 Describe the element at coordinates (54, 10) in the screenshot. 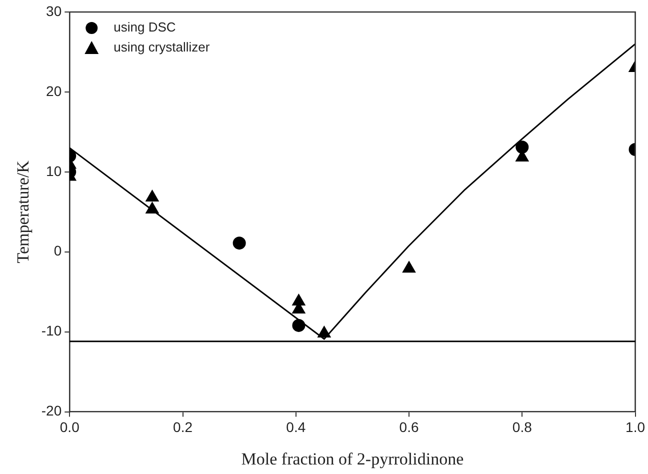

I see `y-tick-label: 30` at that location.